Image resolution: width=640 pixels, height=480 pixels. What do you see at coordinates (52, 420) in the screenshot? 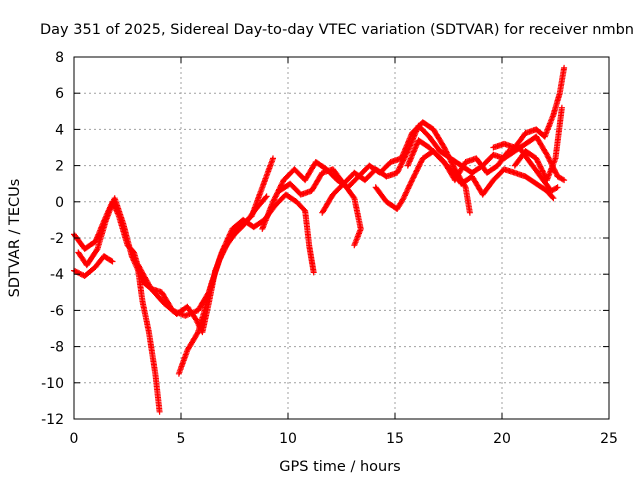
I see `y-tick-label: -12` at bounding box center [52, 420].